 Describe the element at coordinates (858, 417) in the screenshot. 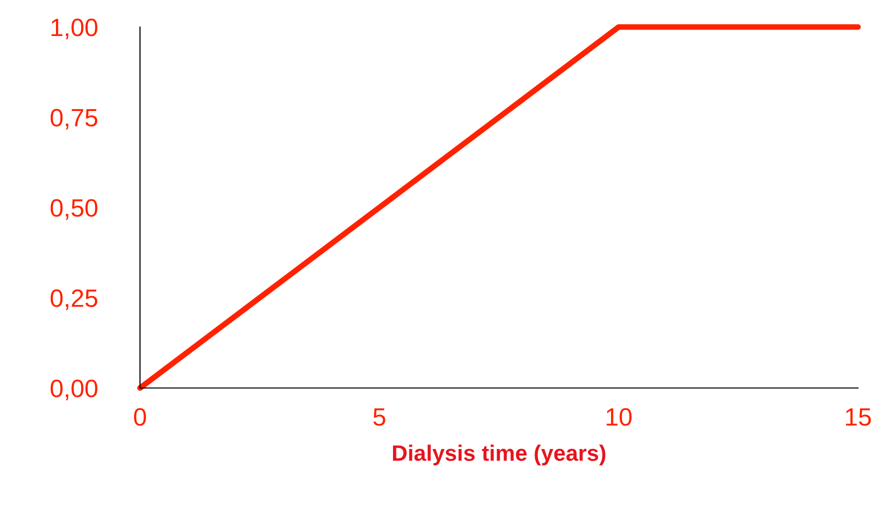

I see `x-tick-label: 15` at that location.